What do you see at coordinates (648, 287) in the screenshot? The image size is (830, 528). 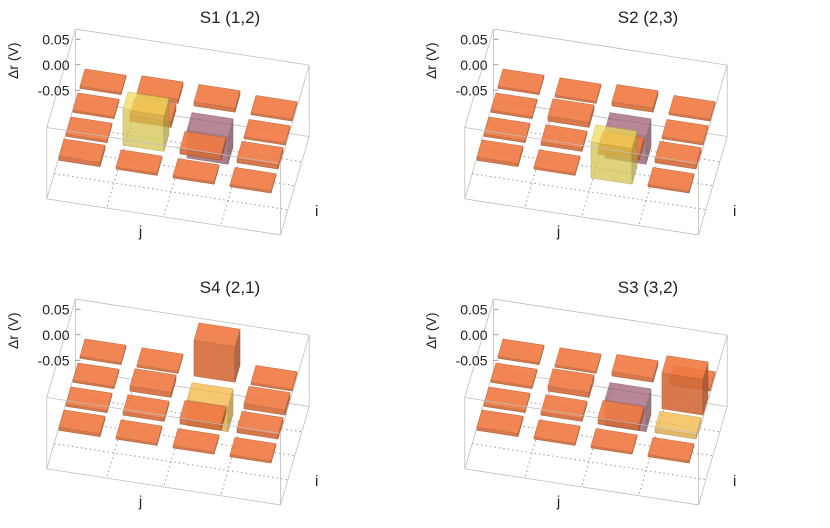 I see `chart-title: S3 (3,2)` at bounding box center [648, 287].